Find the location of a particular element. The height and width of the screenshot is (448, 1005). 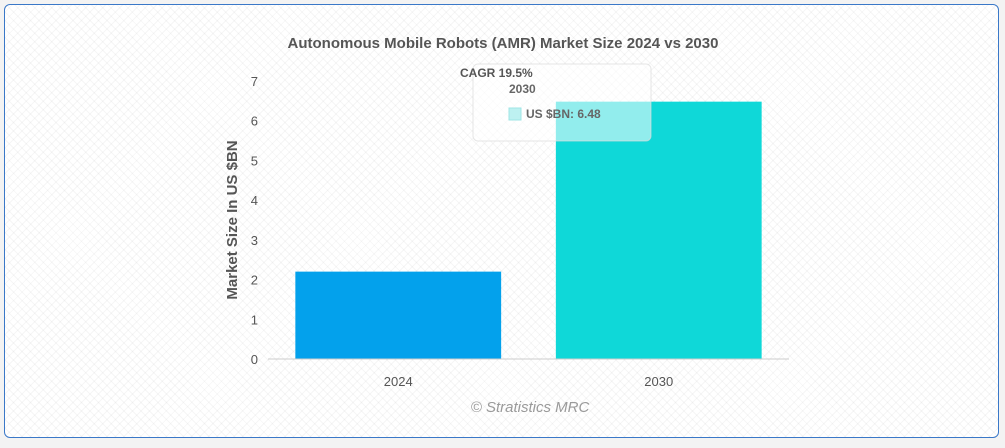

tooltip: 2030 US $BN: 6.48 is located at coordinates (562, 102).